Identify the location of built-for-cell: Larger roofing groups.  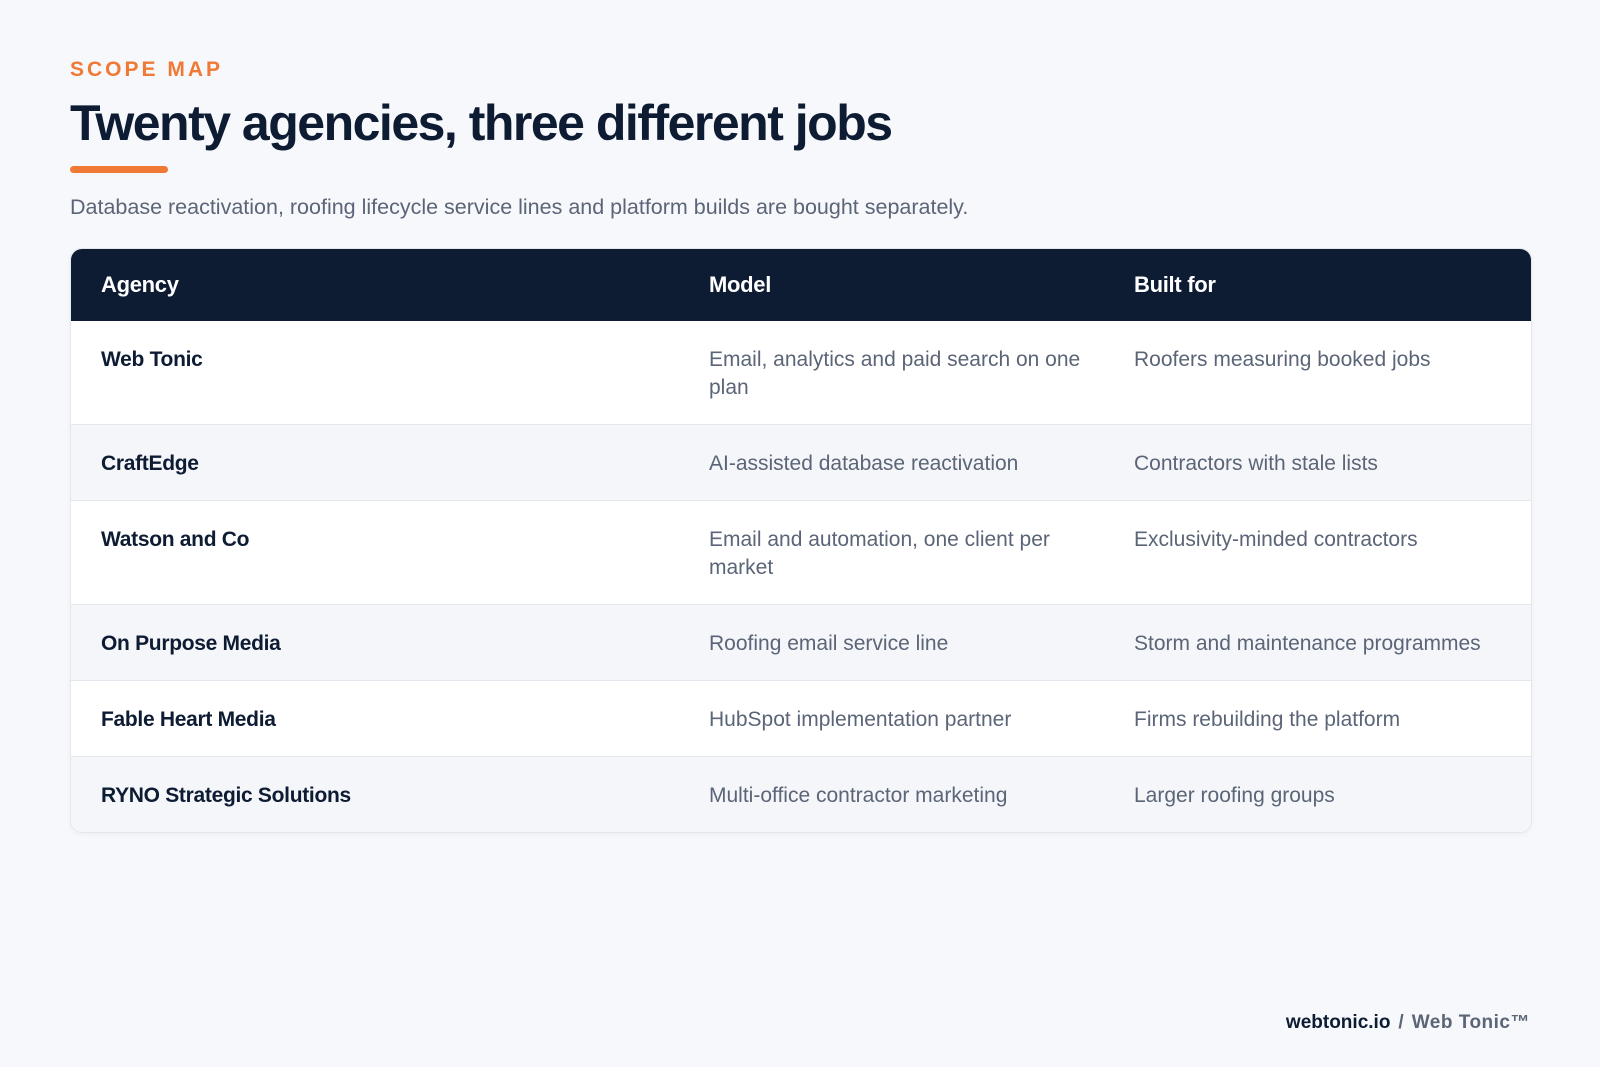
(1317, 794).